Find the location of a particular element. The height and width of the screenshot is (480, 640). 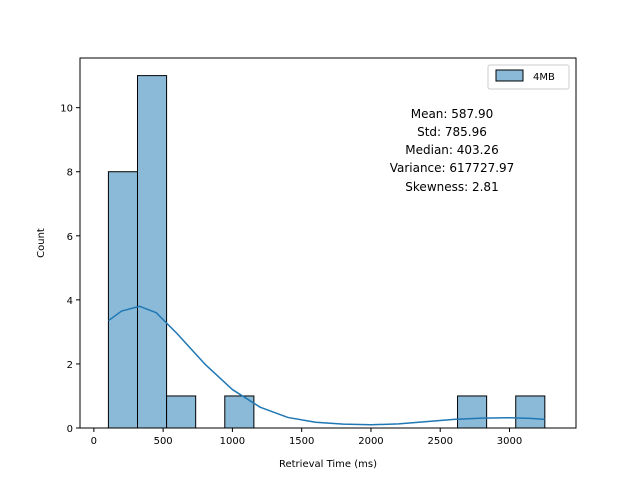

y-tick-label-4: 4 is located at coordinates (70, 301).